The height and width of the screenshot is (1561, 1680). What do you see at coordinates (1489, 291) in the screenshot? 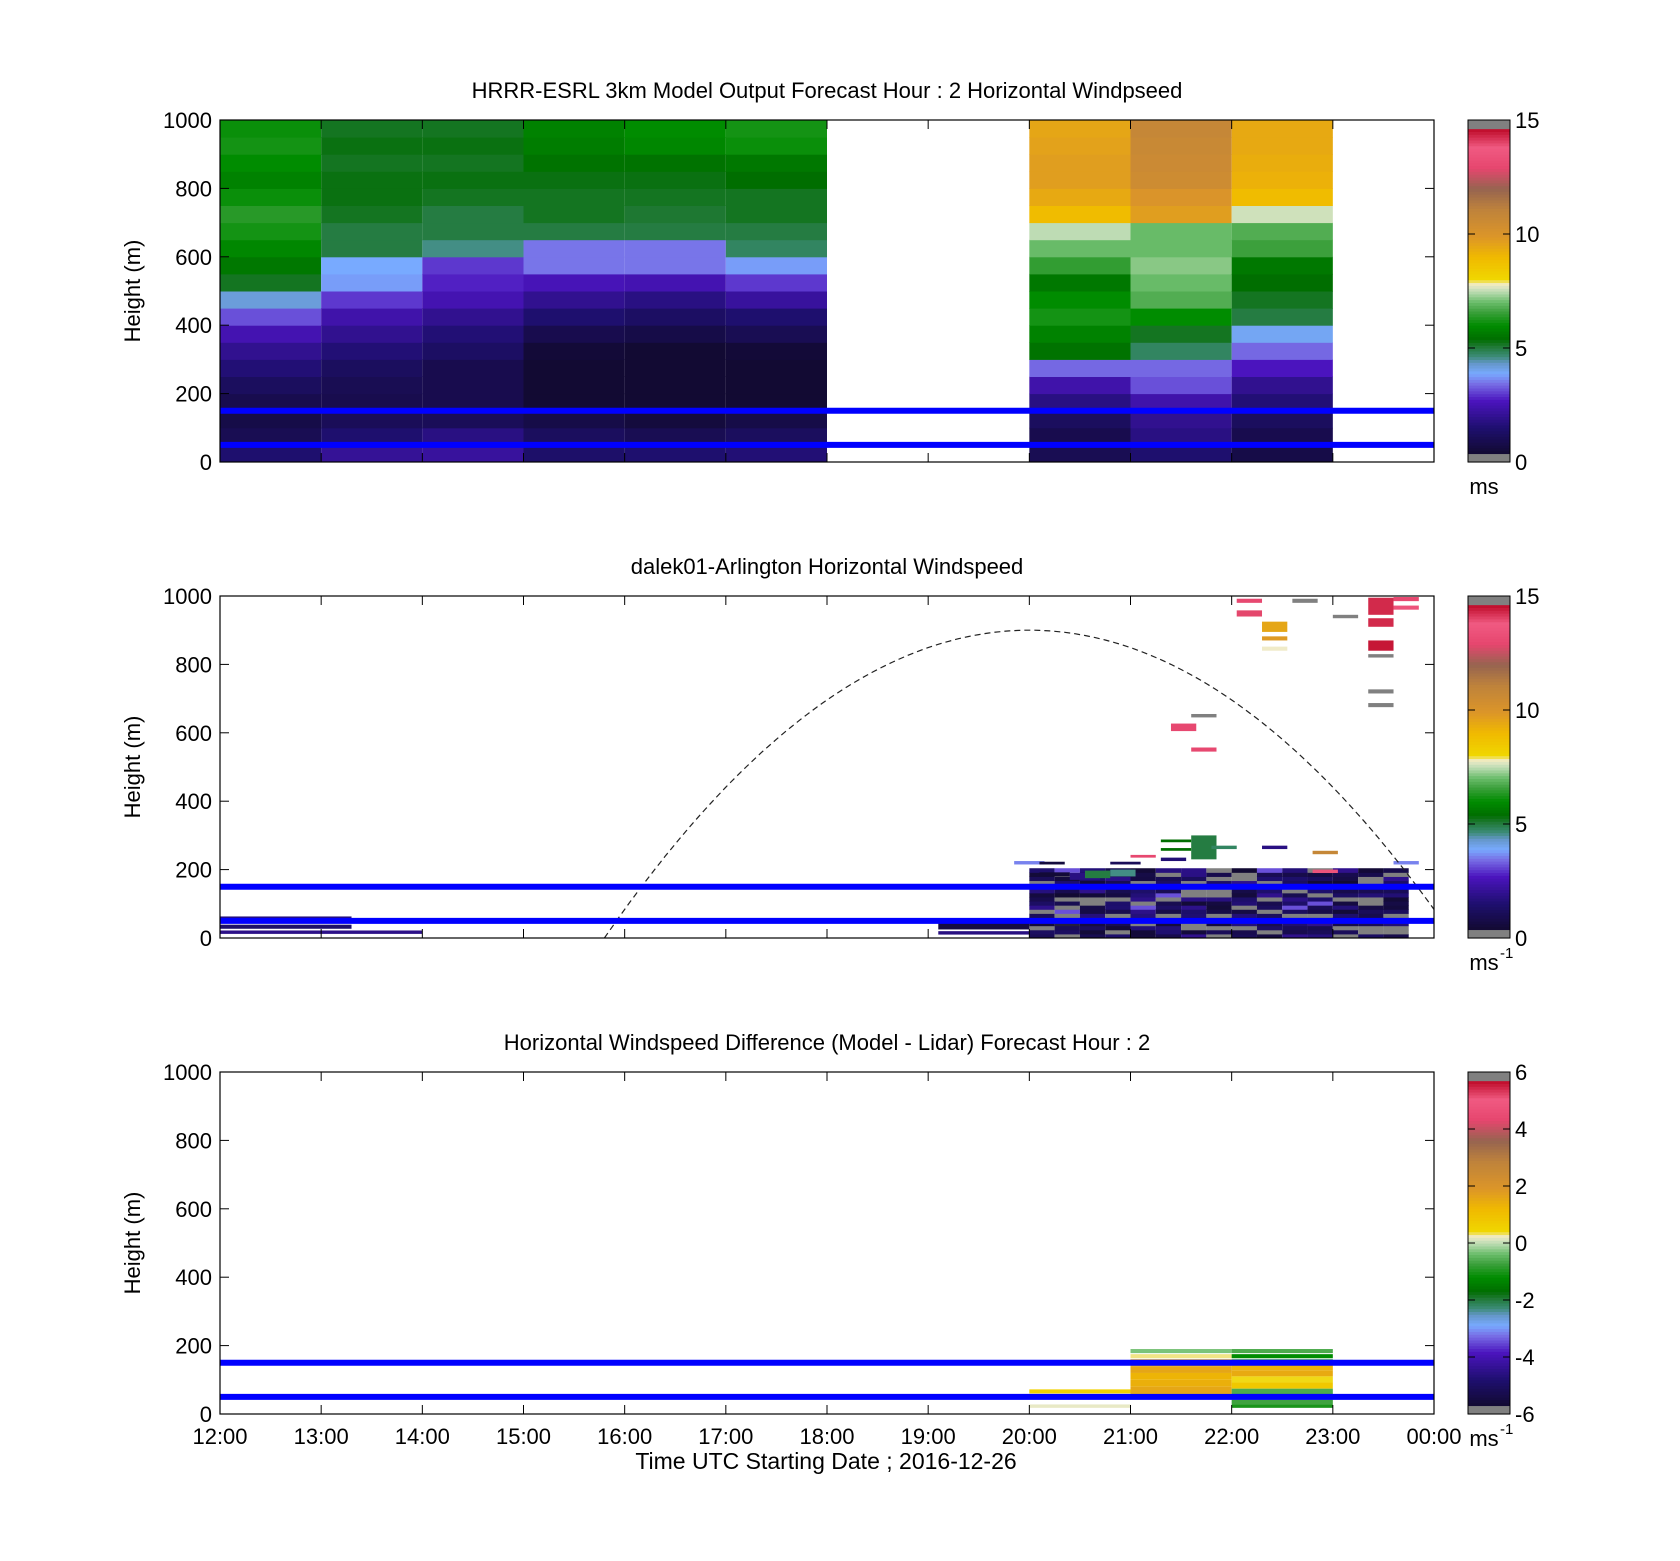
I see `colorbar-frame` at bounding box center [1489, 291].